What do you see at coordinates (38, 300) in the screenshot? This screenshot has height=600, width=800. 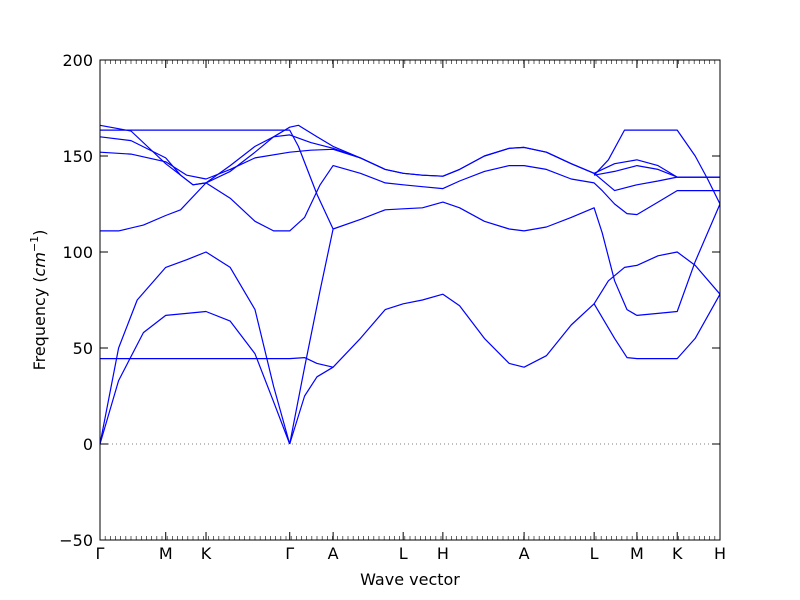 I see `y-axis-label: Frequency (cm−1)` at bounding box center [38, 300].